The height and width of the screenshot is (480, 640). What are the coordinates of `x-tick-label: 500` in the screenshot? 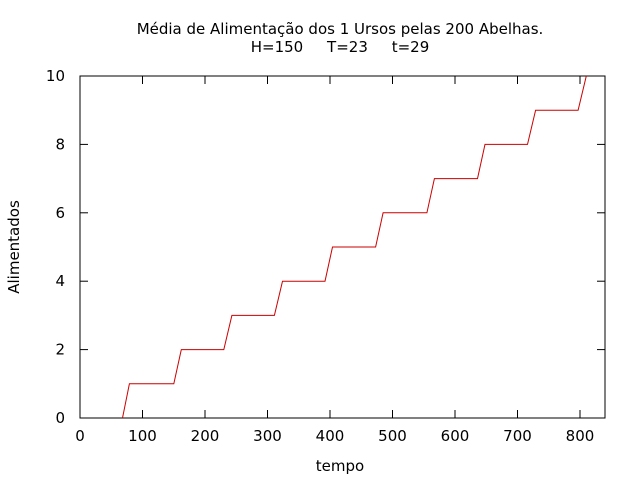 It's located at (392, 436).